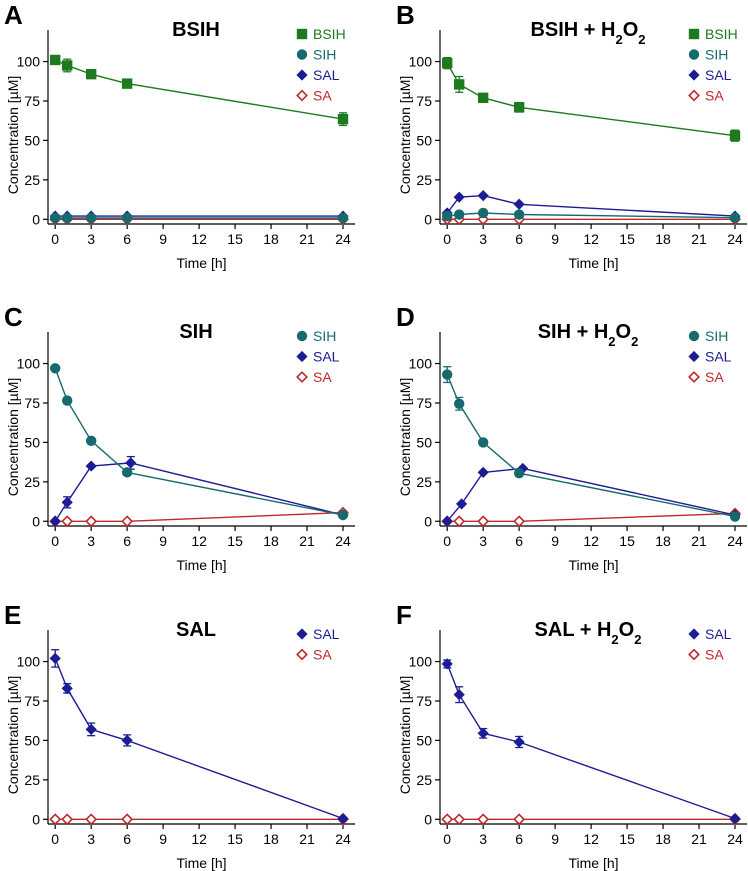 The width and height of the screenshot is (748, 871). Describe the element at coordinates (318, 644) in the screenshot. I see `legend: SAL SA` at that location.